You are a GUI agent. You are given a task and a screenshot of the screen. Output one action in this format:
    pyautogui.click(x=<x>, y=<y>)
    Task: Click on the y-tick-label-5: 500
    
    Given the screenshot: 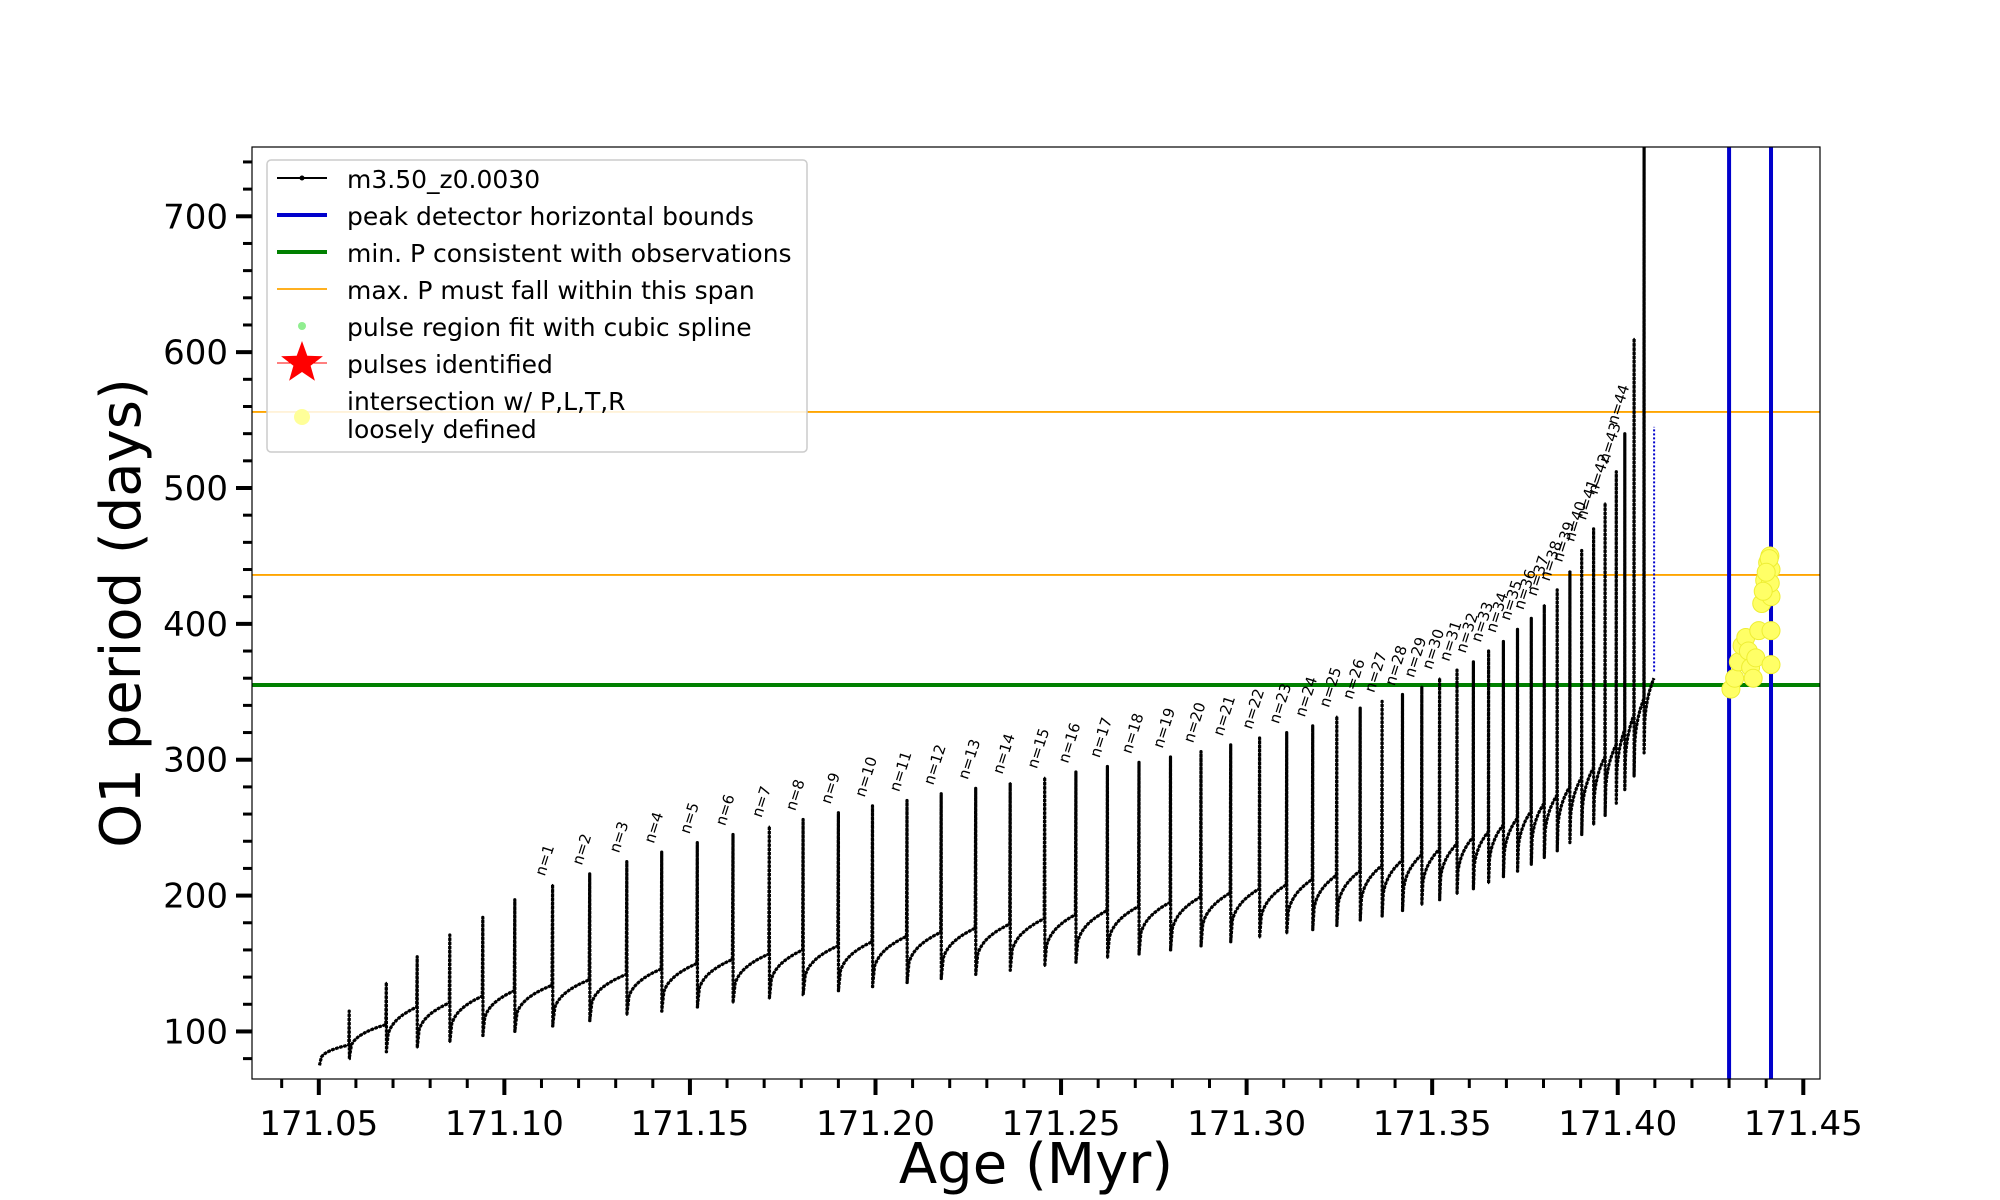 What is the action you would take?
    pyautogui.click(x=195, y=489)
    